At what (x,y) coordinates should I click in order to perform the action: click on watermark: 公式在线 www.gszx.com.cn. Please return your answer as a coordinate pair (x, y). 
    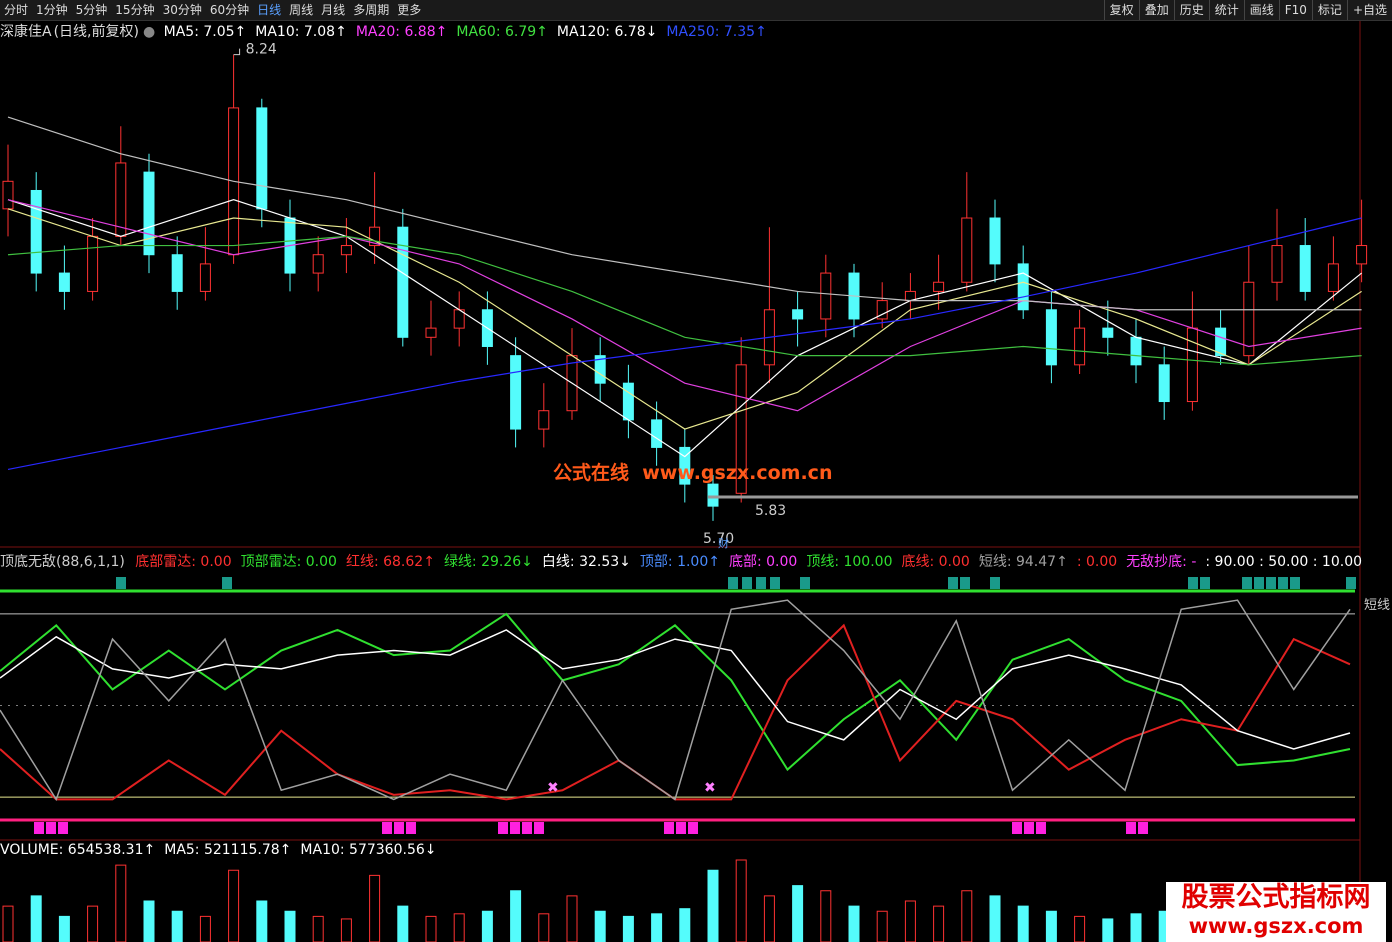
    Looking at the image, I should click on (692, 471).